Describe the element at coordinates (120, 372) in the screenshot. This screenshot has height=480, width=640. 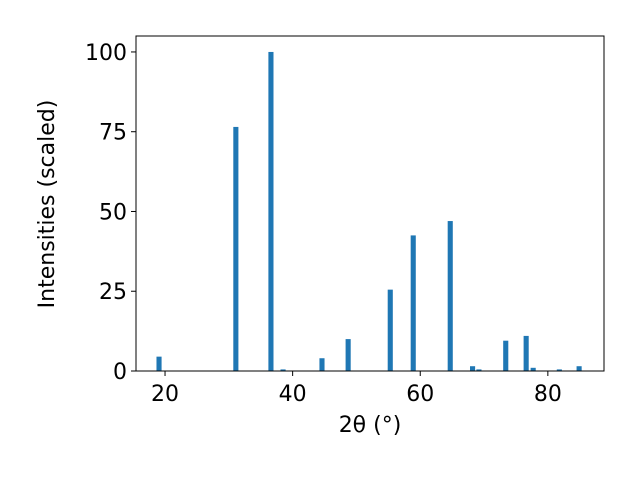
I see `y-tick-label: 0` at that location.